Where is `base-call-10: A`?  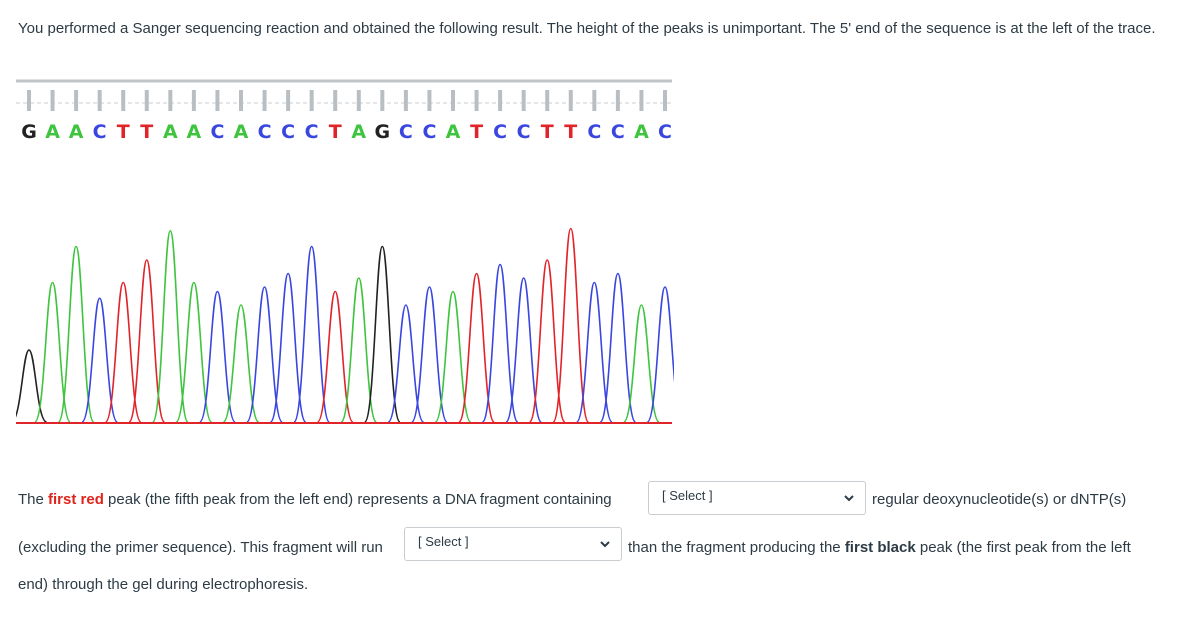
base-call-10: A is located at coordinates (241, 132).